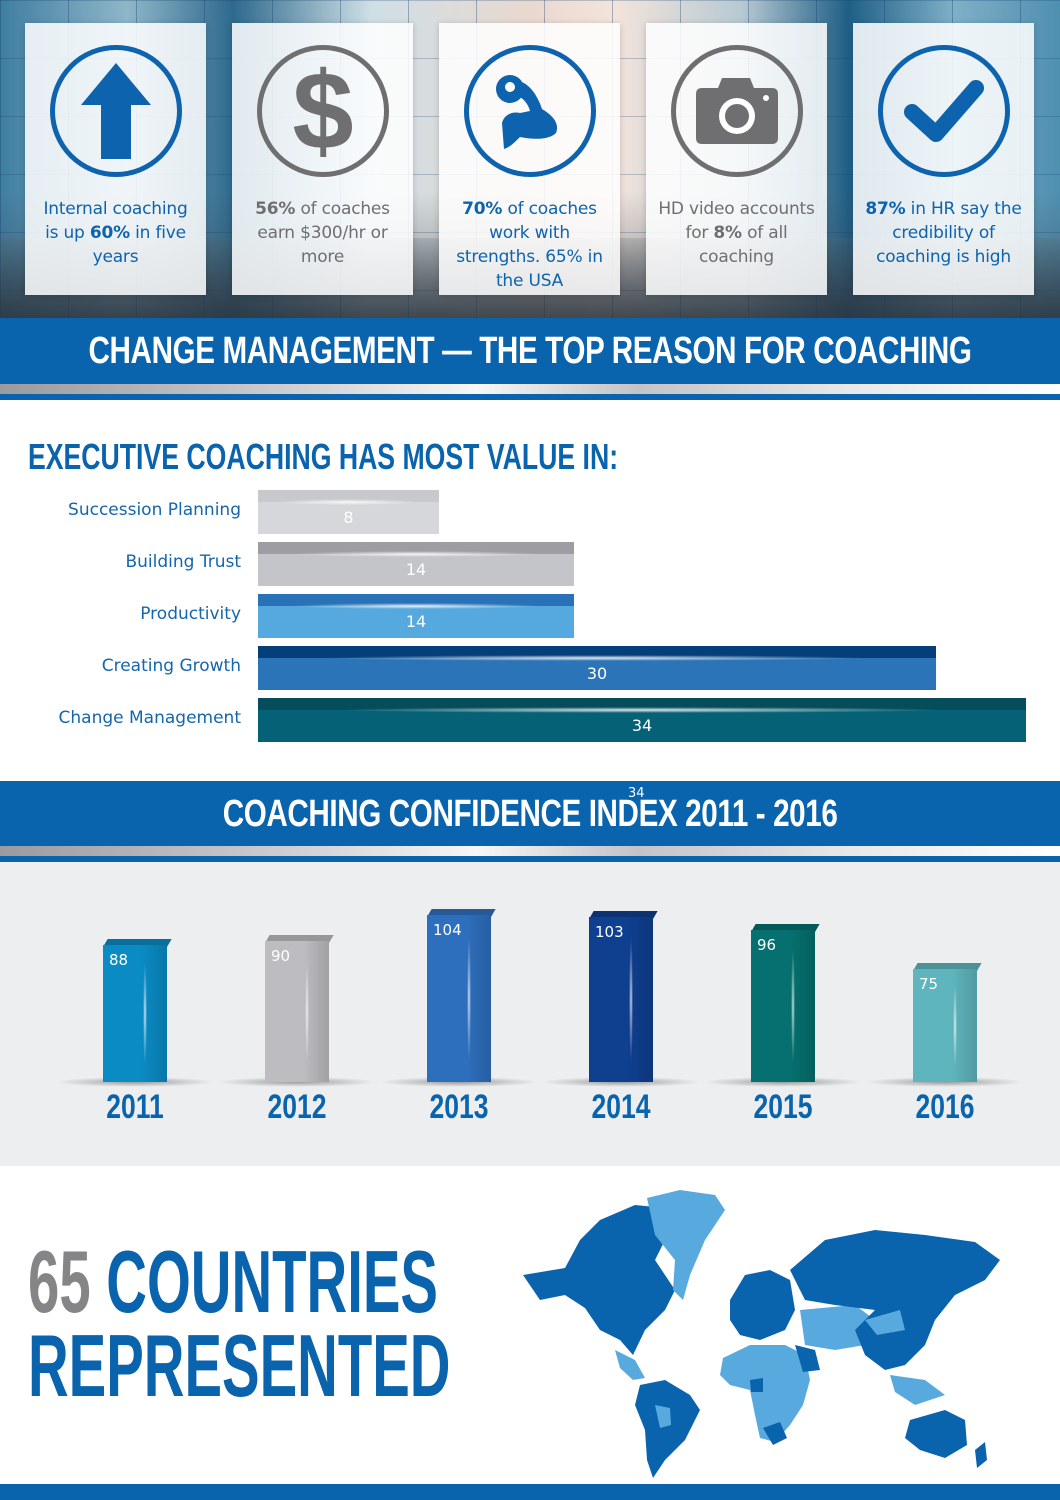 The image size is (1060, 1500). I want to click on bar: 30, so click(597, 668).